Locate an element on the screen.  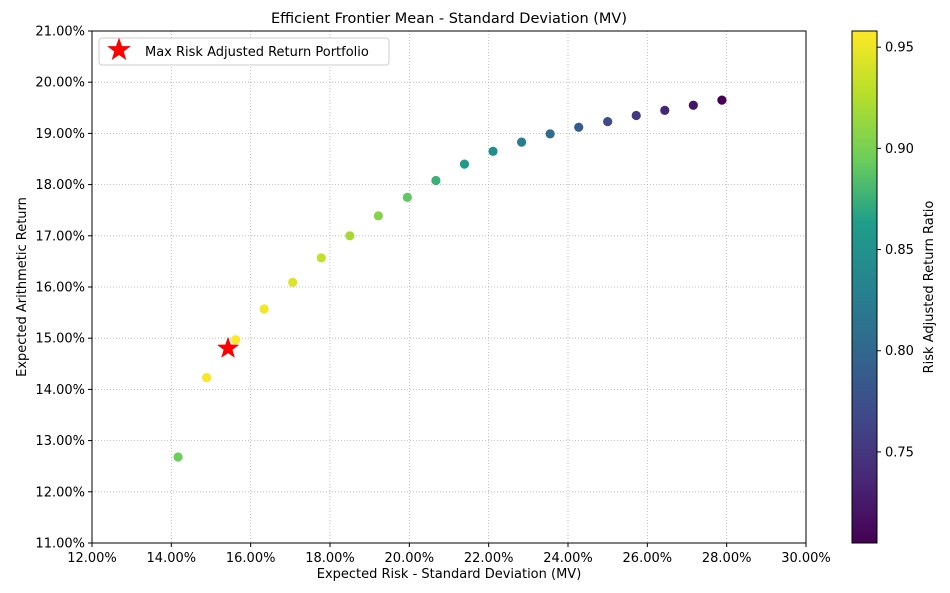
colorbar-tick-label: 0.85 is located at coordinates (899, 250).